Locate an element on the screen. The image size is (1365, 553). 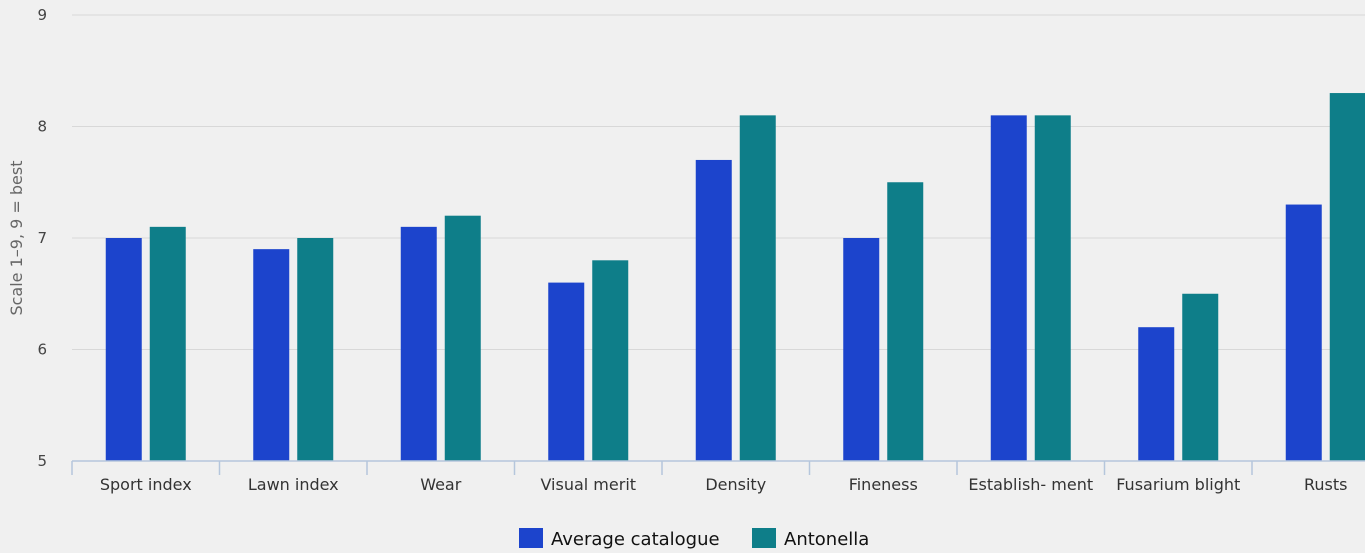
y-tick-label: 9 is located at coordinates (42, 15).